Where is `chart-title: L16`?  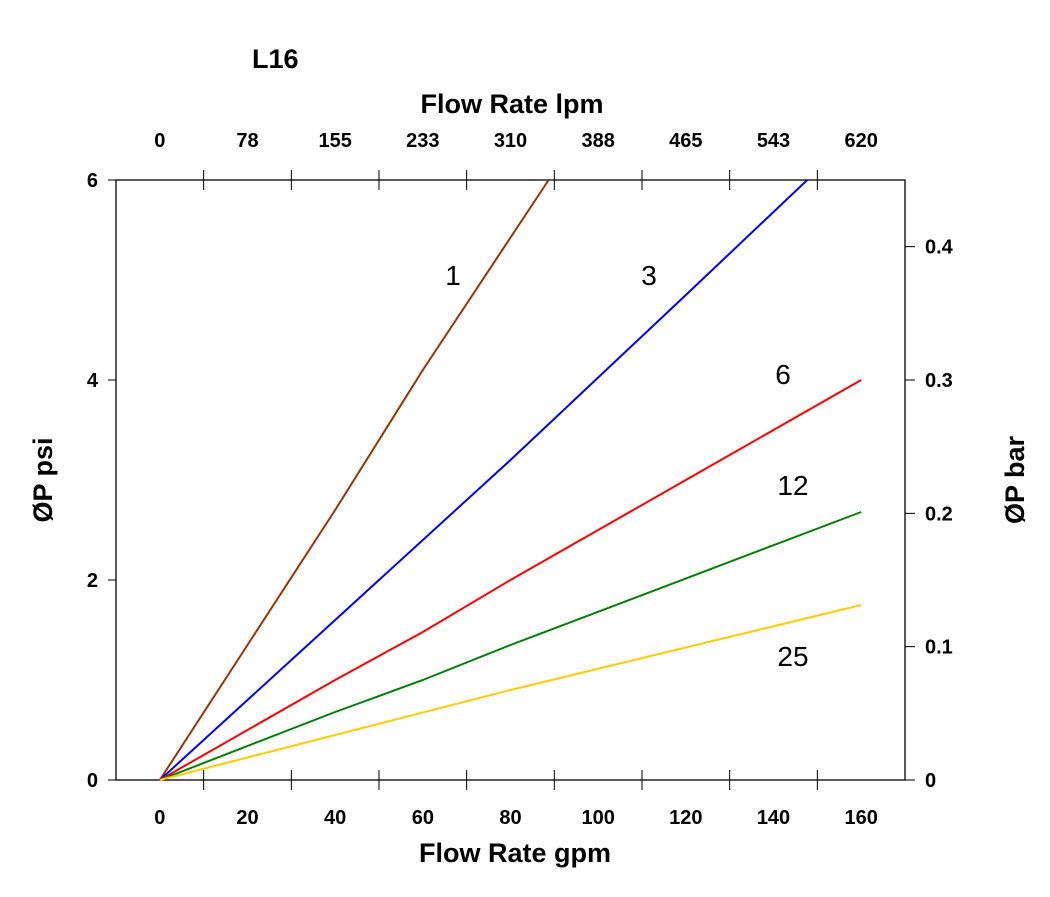
chart-title: L16 is located at coordinates (275, 59).